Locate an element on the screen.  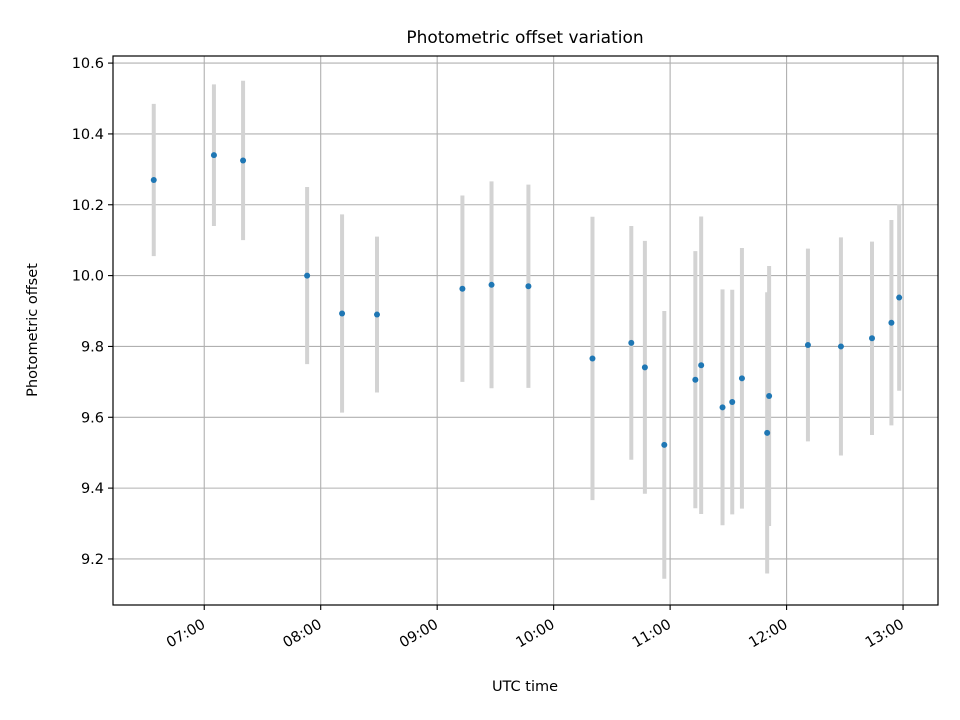
x-axis-label: UTC time is located at coordinates (525, 687).